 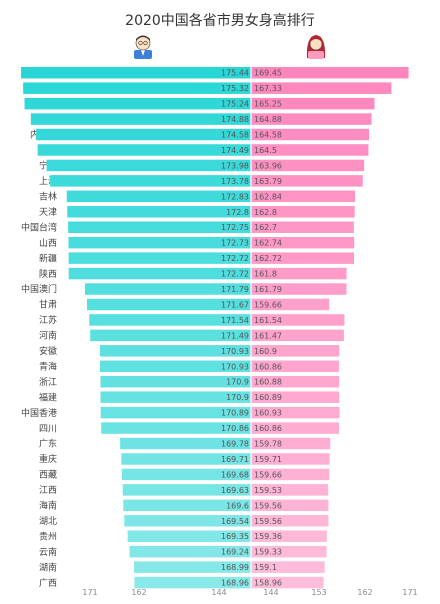 What do you see at coordinates (48, 320) in the screenshot?
I see `province-label: 江苏` at bounding box center [48, 320].